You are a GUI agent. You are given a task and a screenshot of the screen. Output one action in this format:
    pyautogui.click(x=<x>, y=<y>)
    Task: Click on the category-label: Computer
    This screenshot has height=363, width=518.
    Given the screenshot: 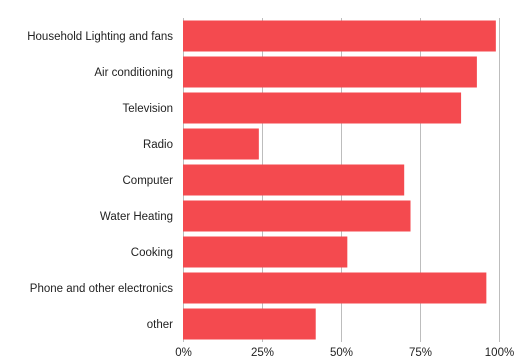 What is the action you would take?
    pyautogui.click(x=148, y=181)
    